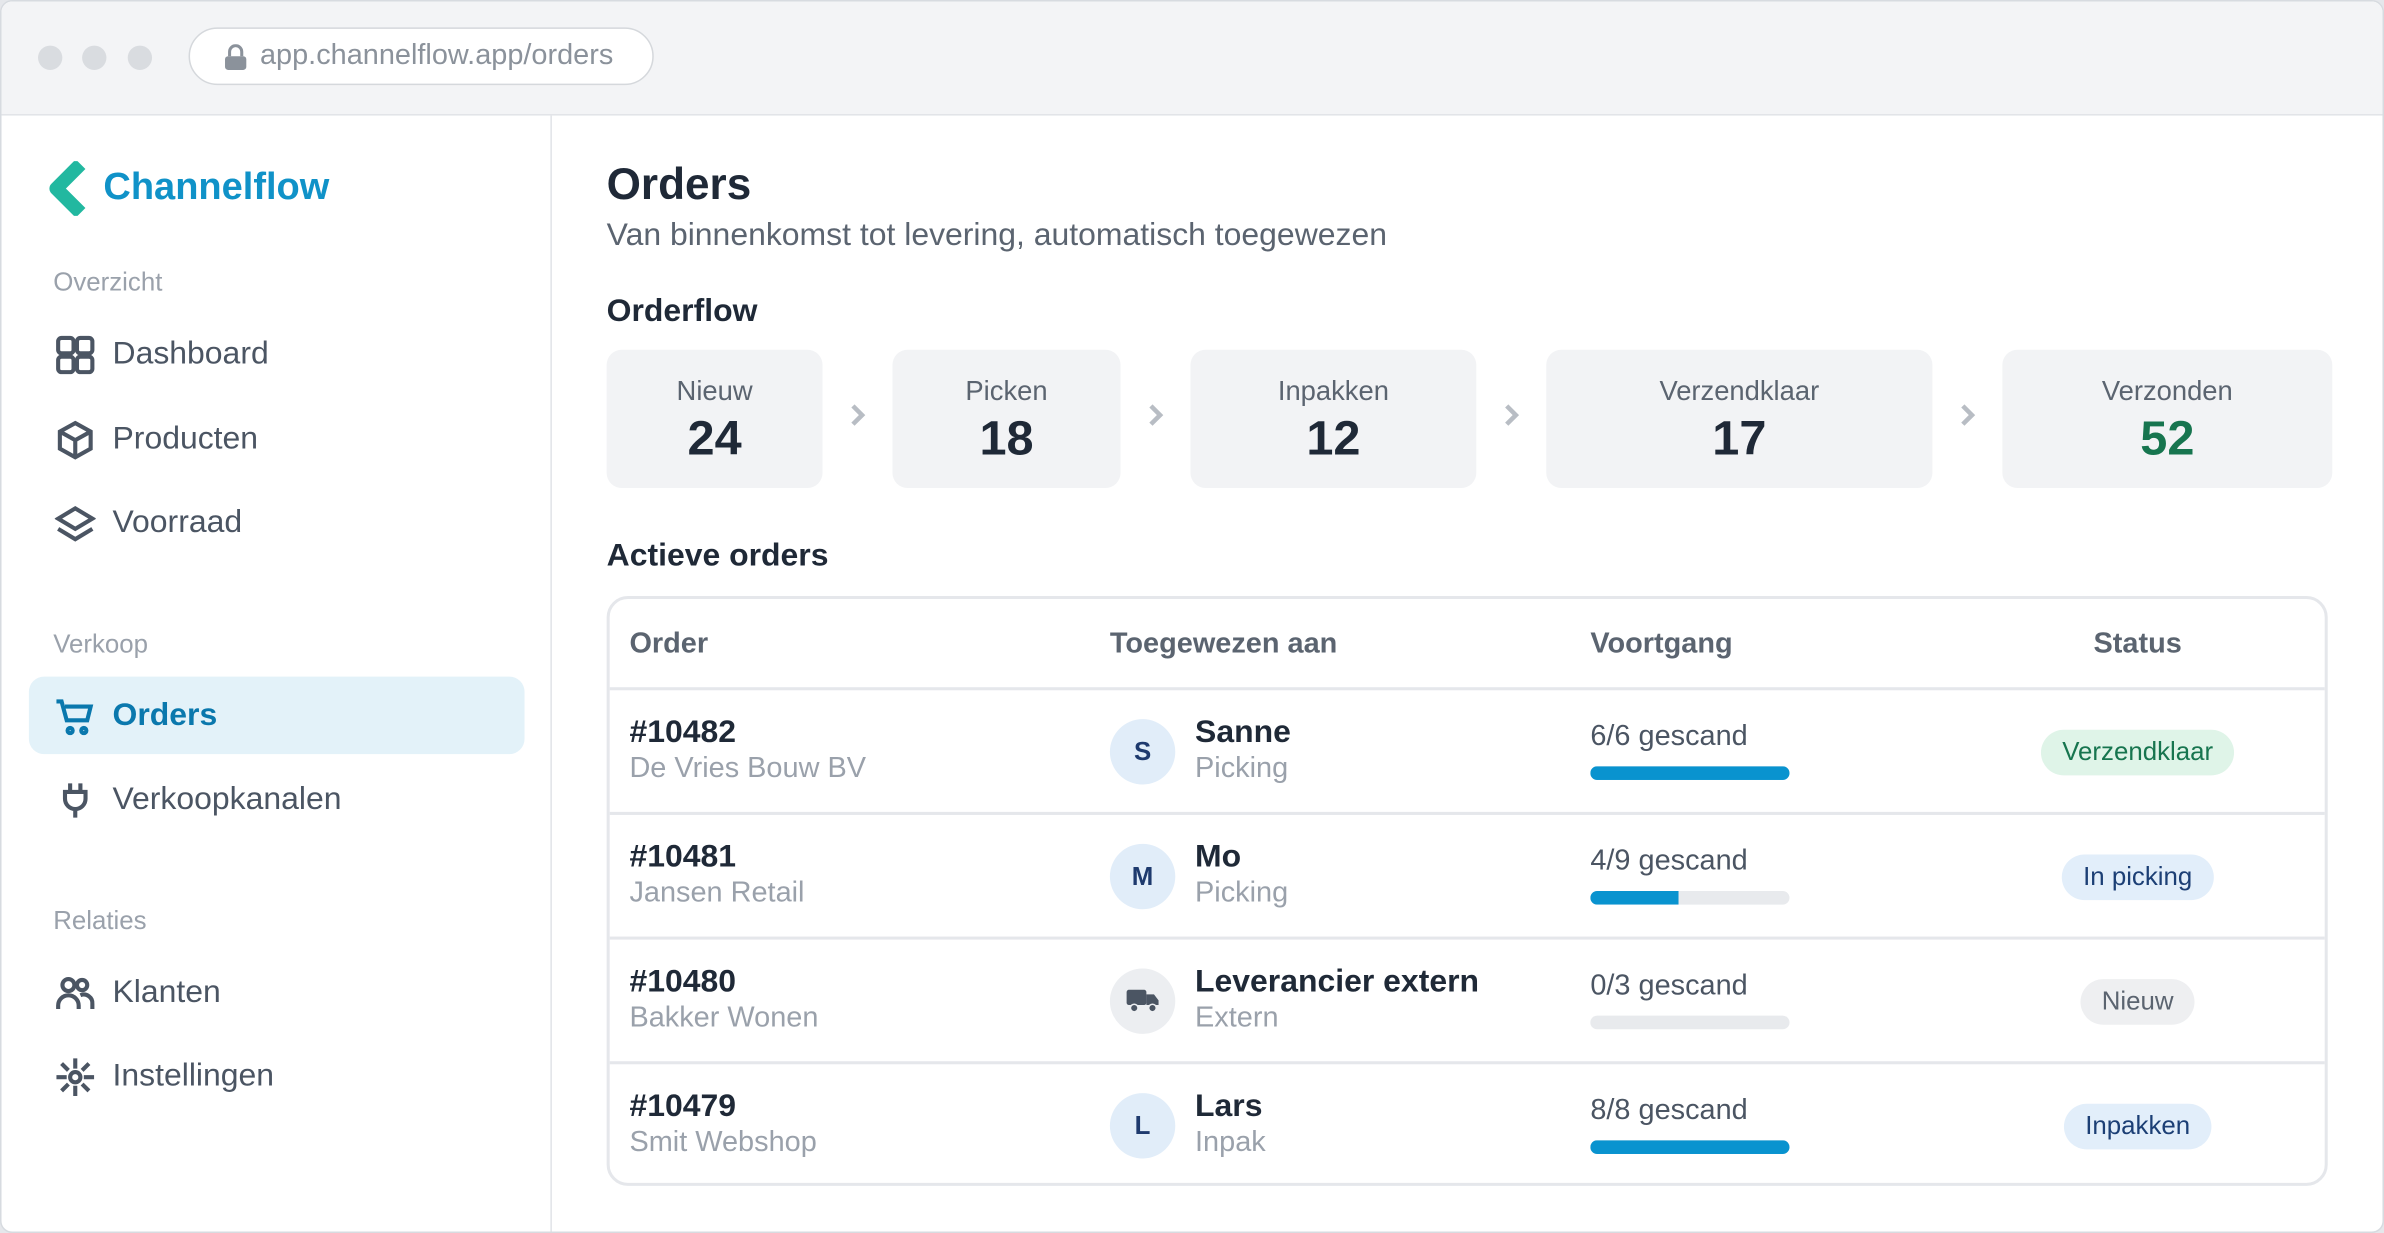  Describe the element at coordinates (100, 920) in the screenshot. I see `nav-section-title: Relaties` at that location.